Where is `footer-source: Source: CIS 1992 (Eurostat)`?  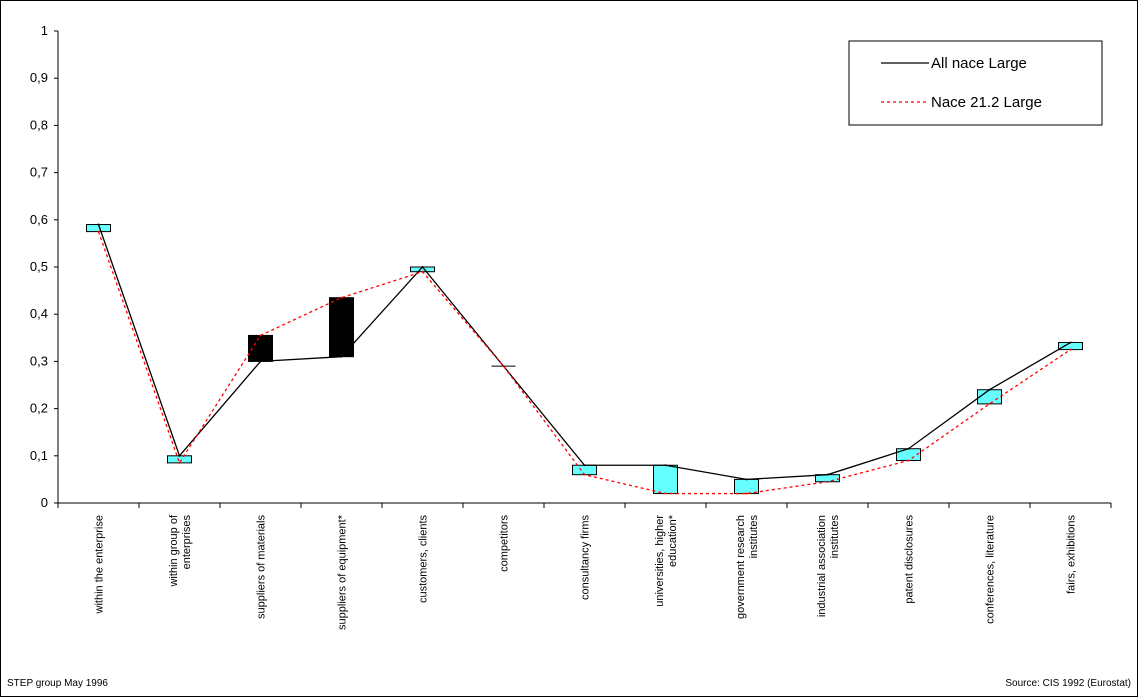 footer-source: Source: CIS 1992 (Eurostat) is located at coordinates (1068, 683).